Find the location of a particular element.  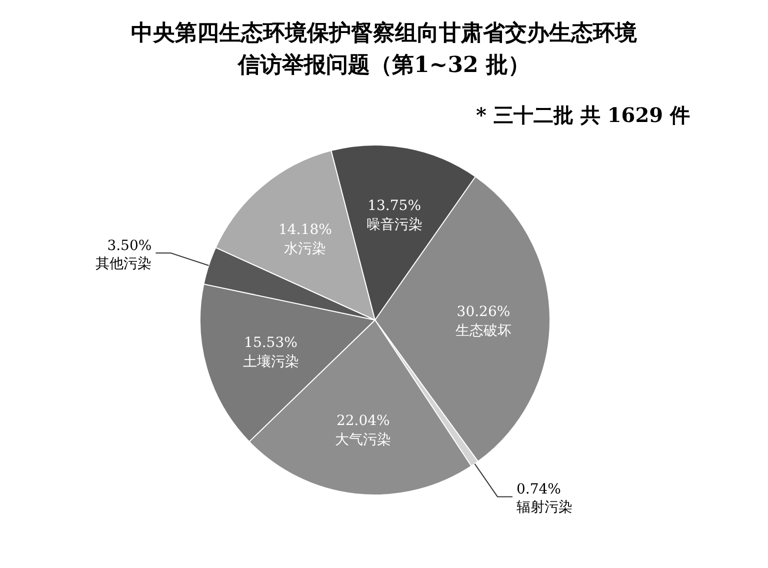

slice-label: 水污染 is located at coordinates (305, 248).